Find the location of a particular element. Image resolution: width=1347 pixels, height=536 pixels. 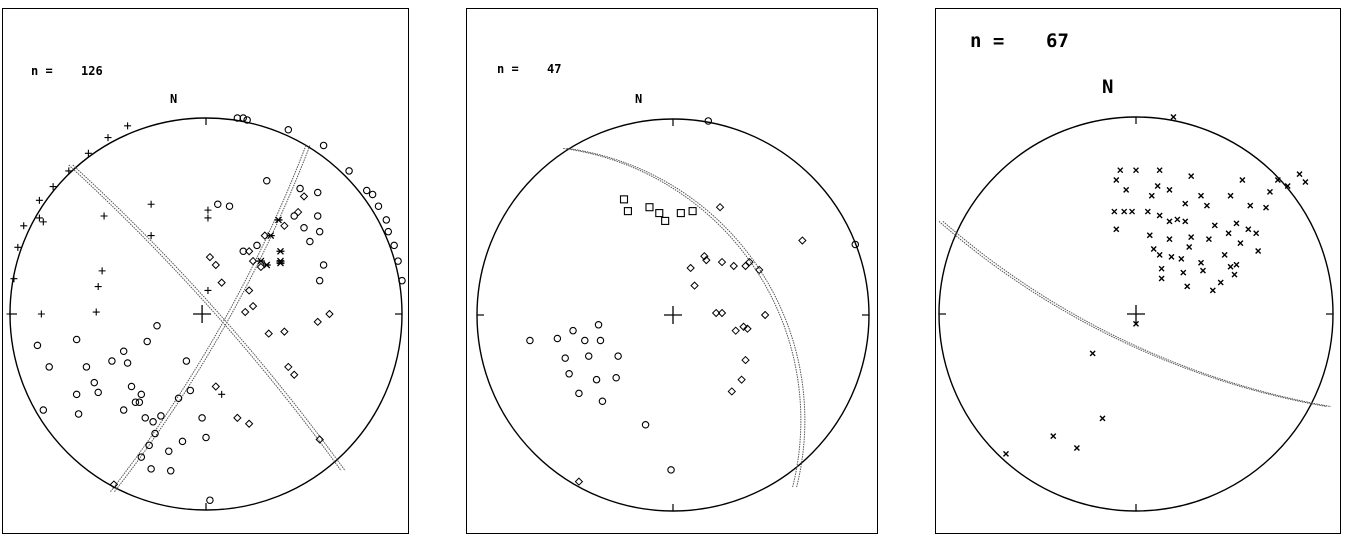

n-label-2: n = is located at coordinates (508, 69).